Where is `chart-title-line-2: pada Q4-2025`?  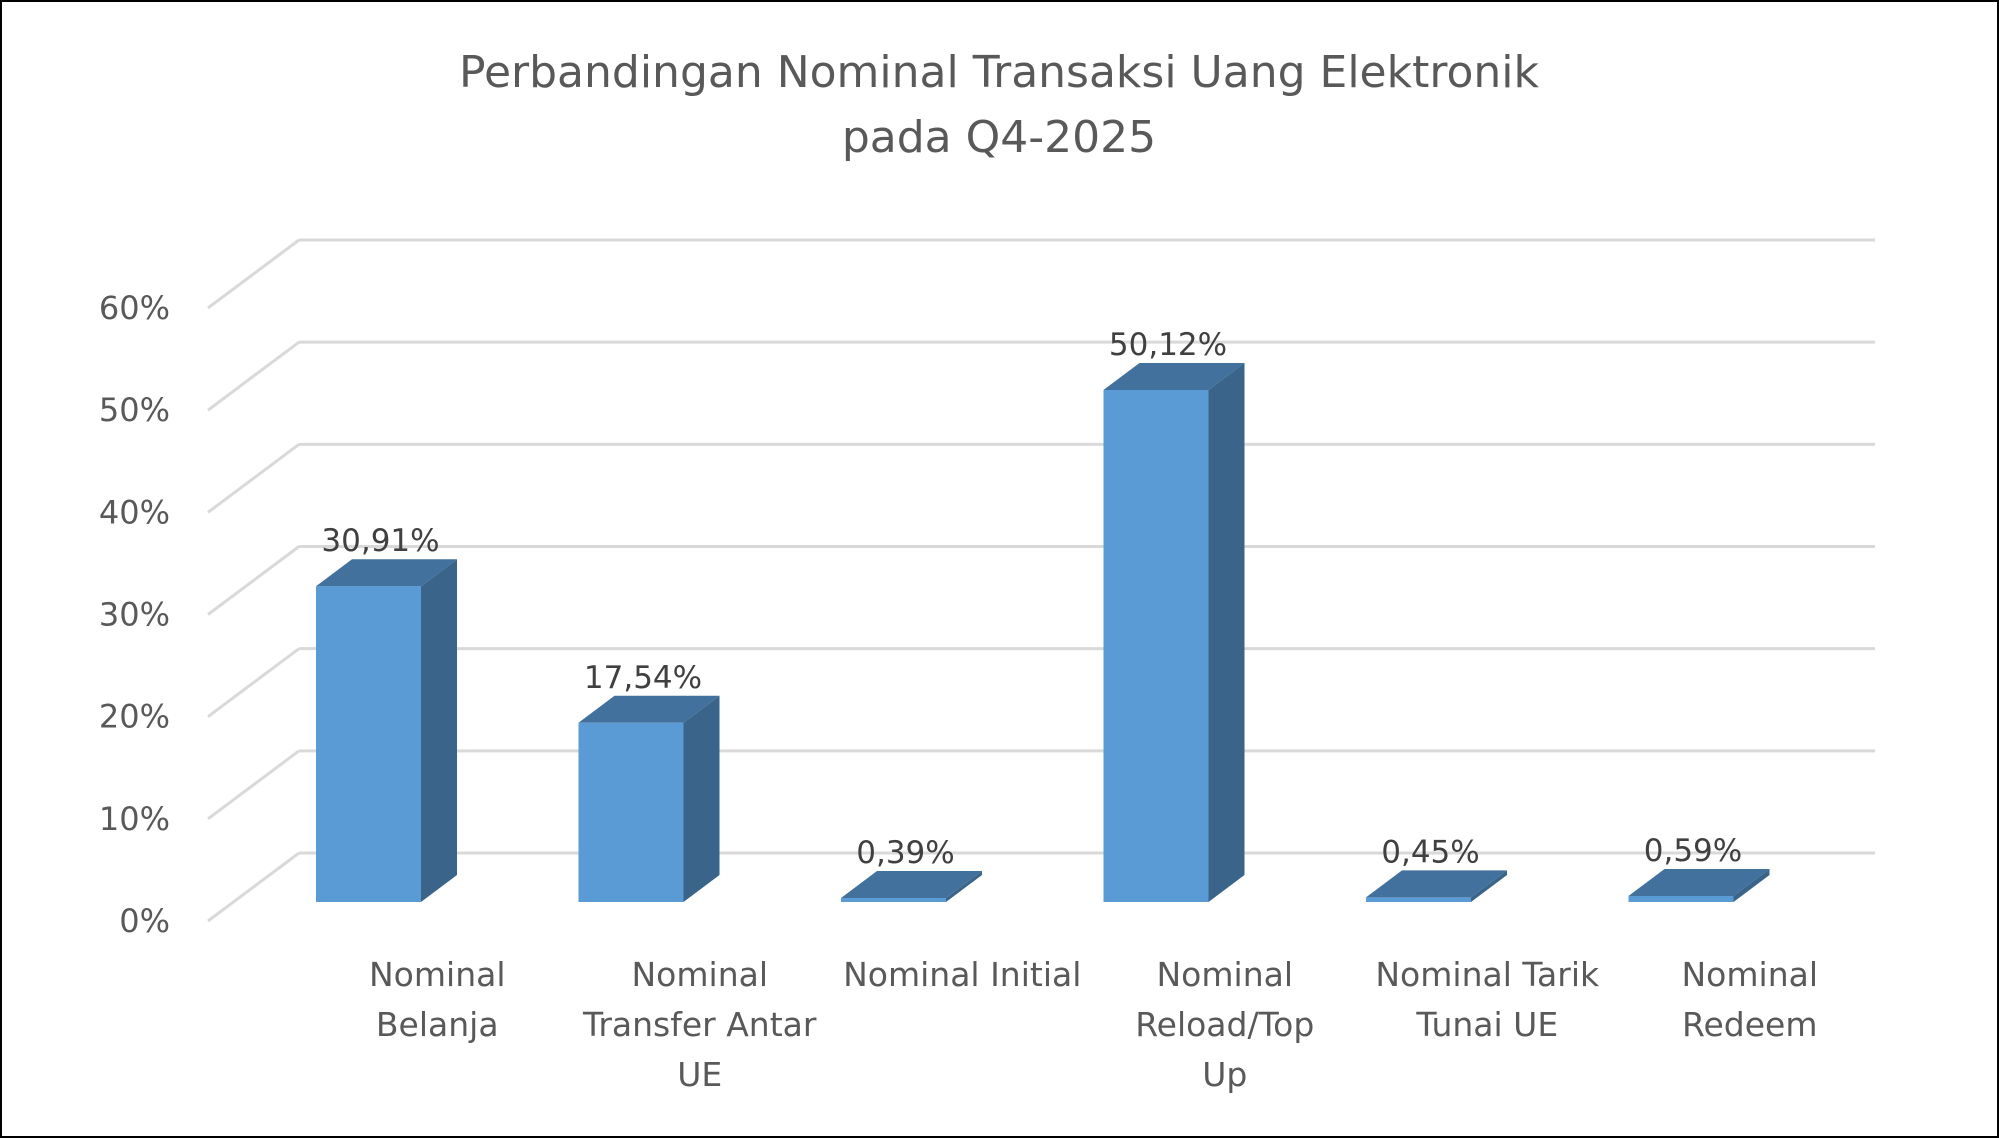
chart-title-line-2: pada Q4-2025 is located at coordinates (999, 137).